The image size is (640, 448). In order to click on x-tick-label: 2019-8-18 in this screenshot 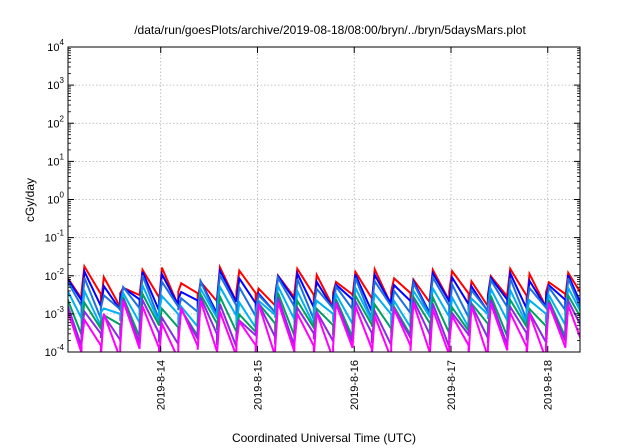, I will do `click(549, 385)`.